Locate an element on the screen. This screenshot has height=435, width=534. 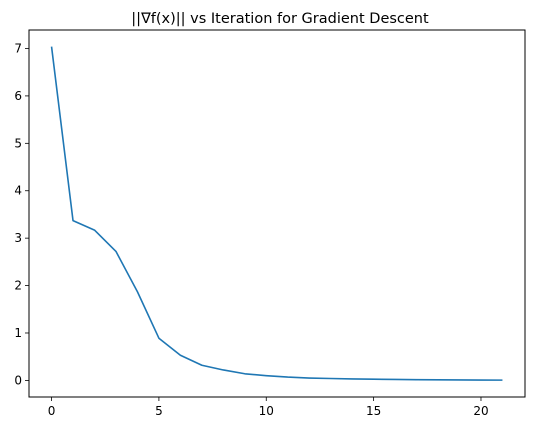
x-tick-label: 0 is located at coordinates (52, 411).